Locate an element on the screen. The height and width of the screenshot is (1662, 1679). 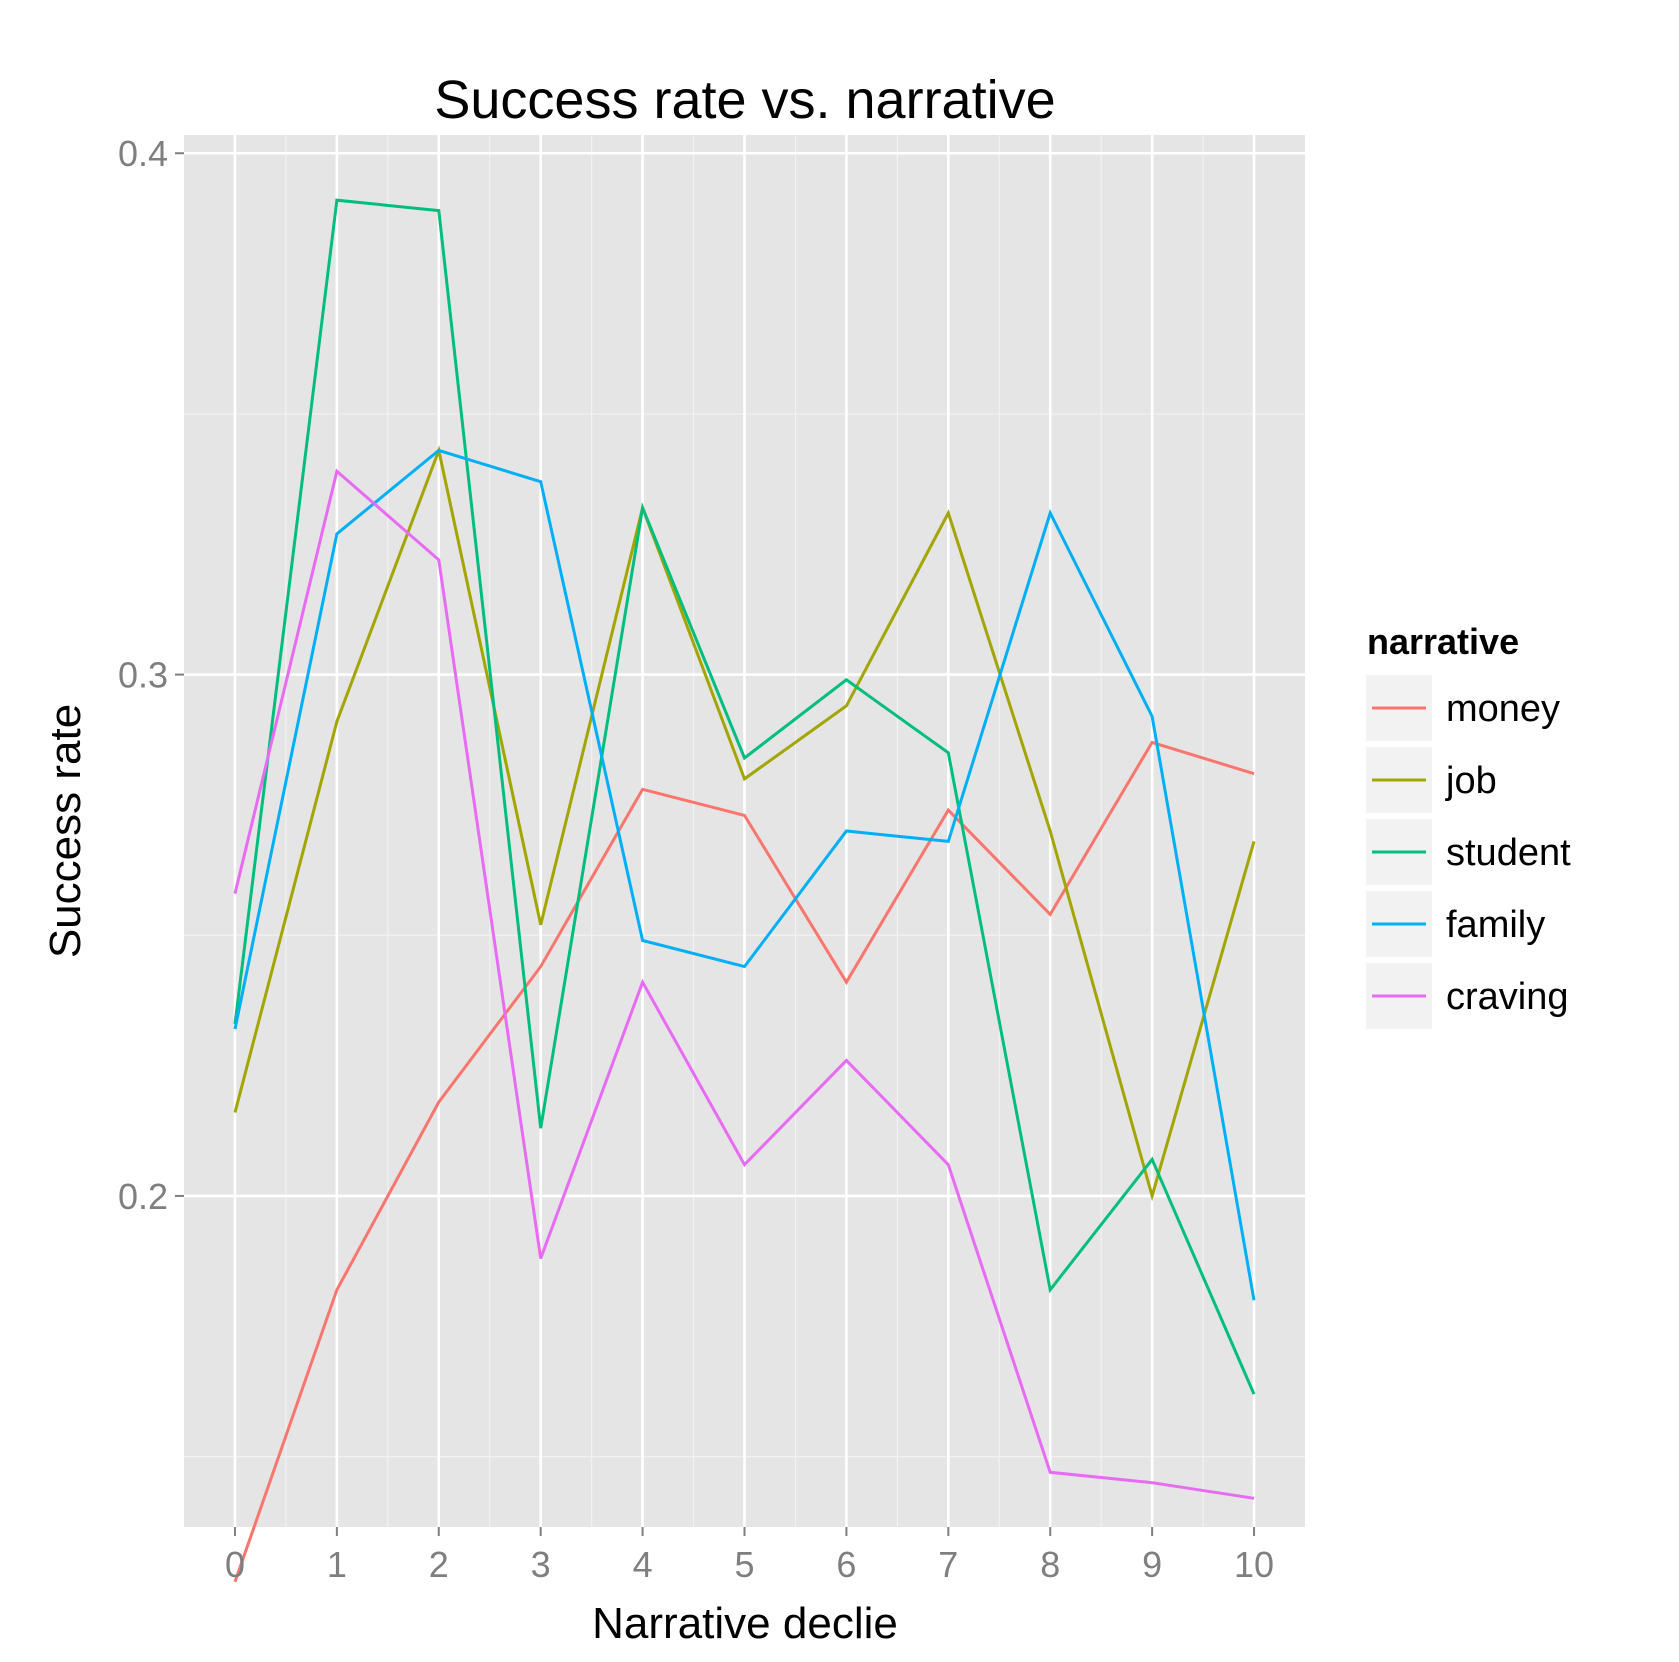
x-tick-label: 8 is located at coordinates (1050, 1564).